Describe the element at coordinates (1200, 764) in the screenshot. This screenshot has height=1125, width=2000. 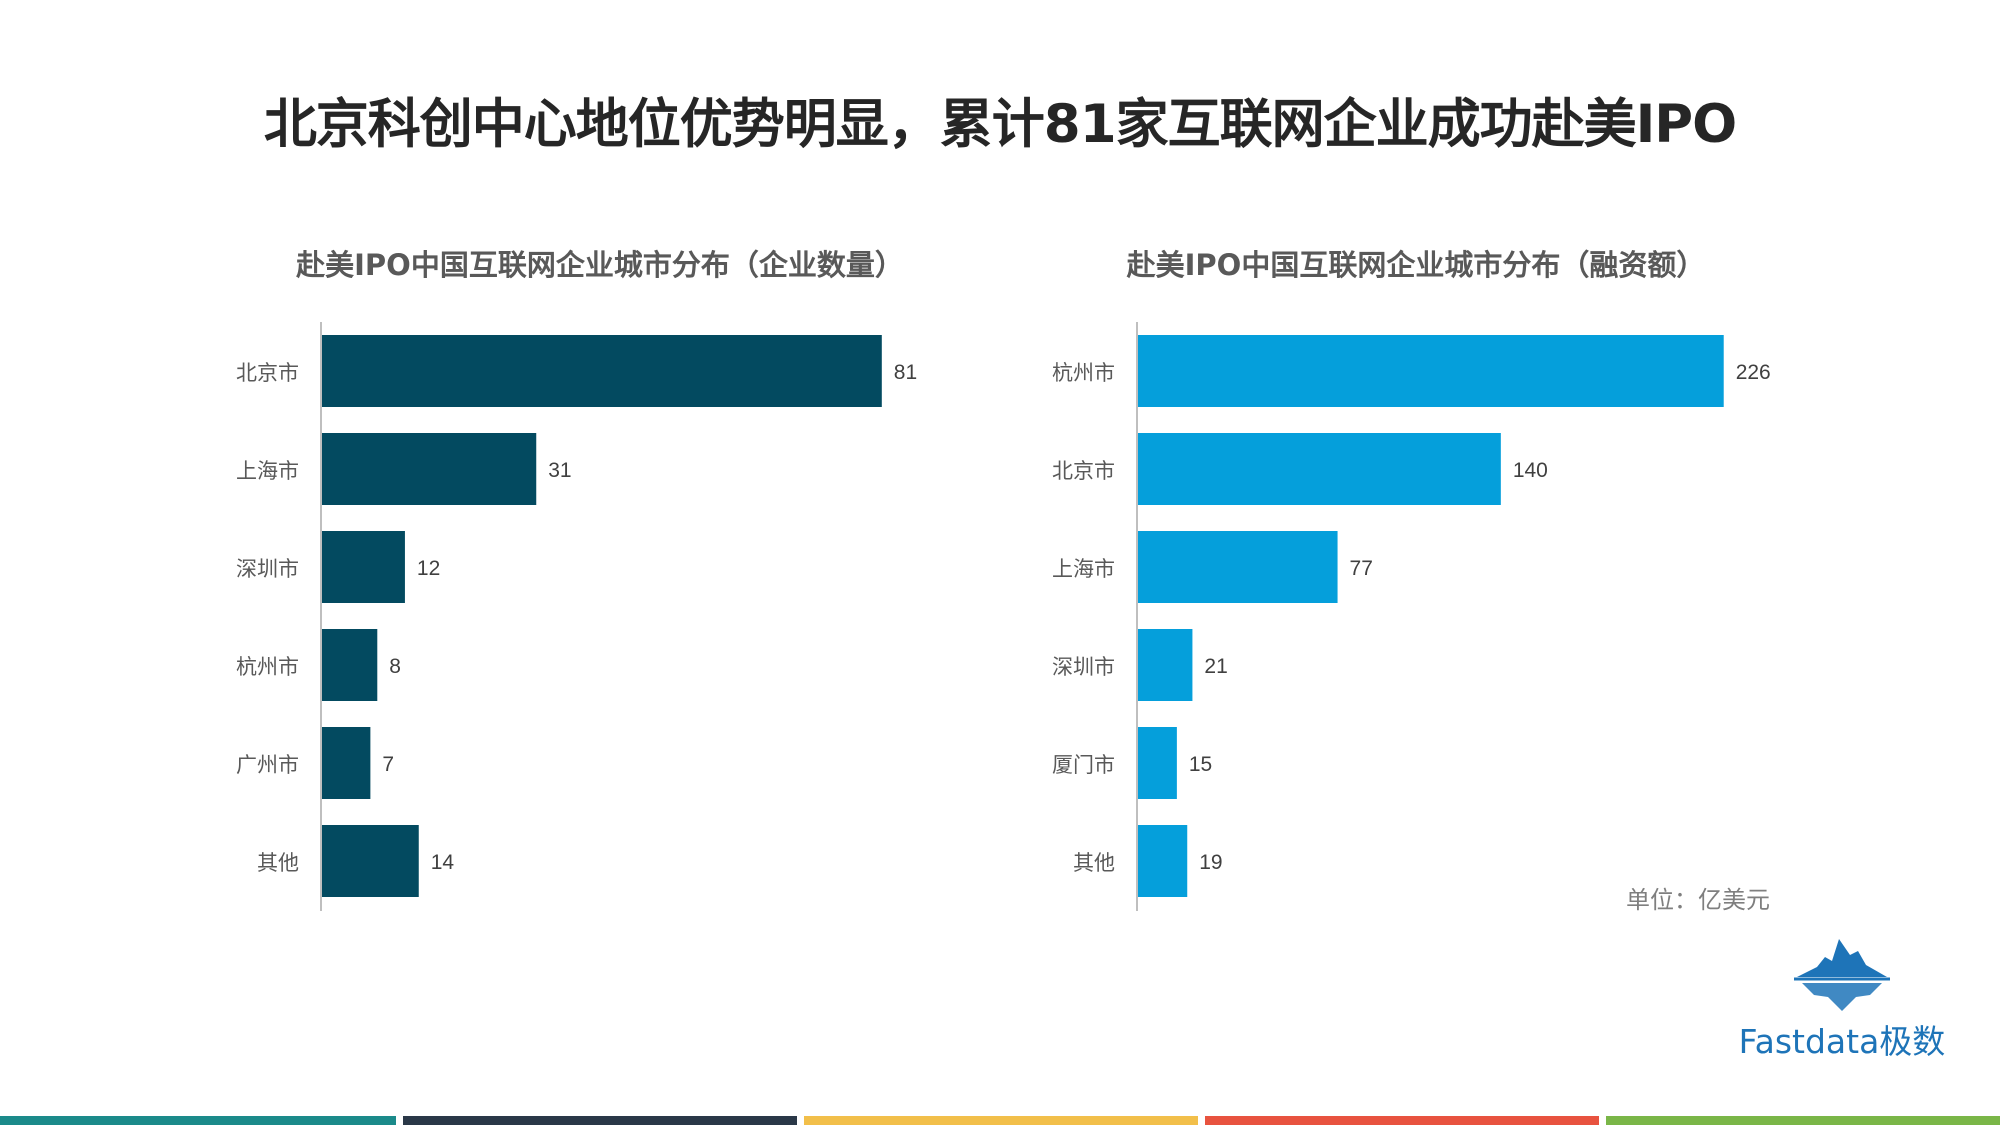
I see `data-label: 15` at that location.